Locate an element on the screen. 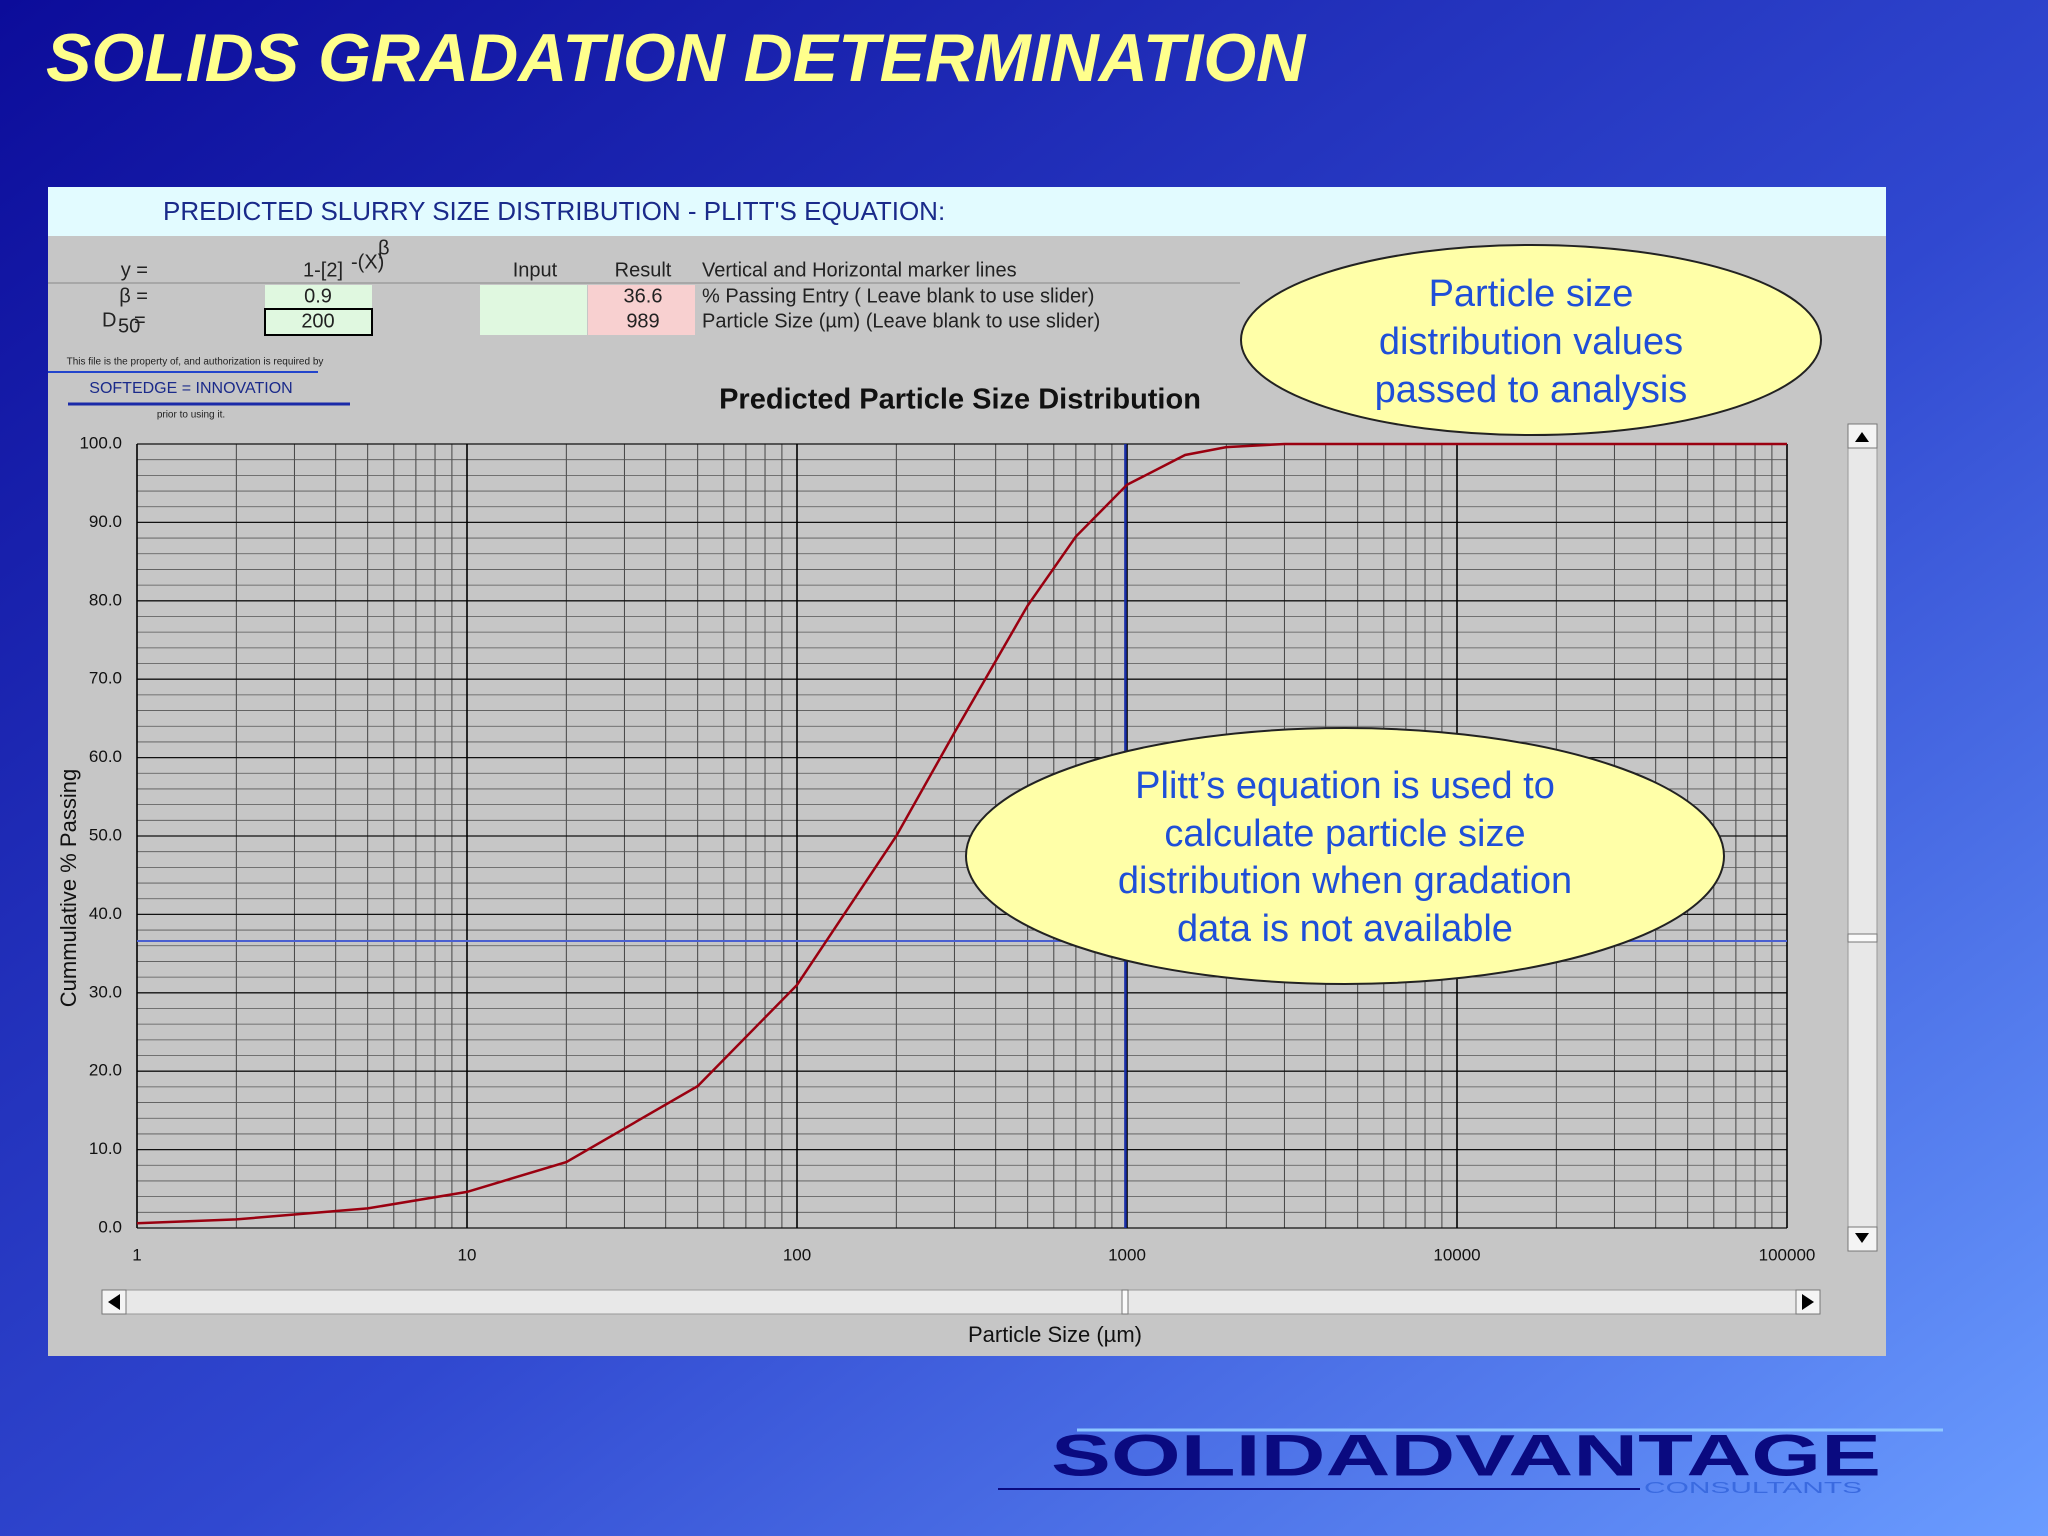 The width and height of the screenshot is (2048, 1536). x-tick-label: 100 is located at coordinates (797, 1254).